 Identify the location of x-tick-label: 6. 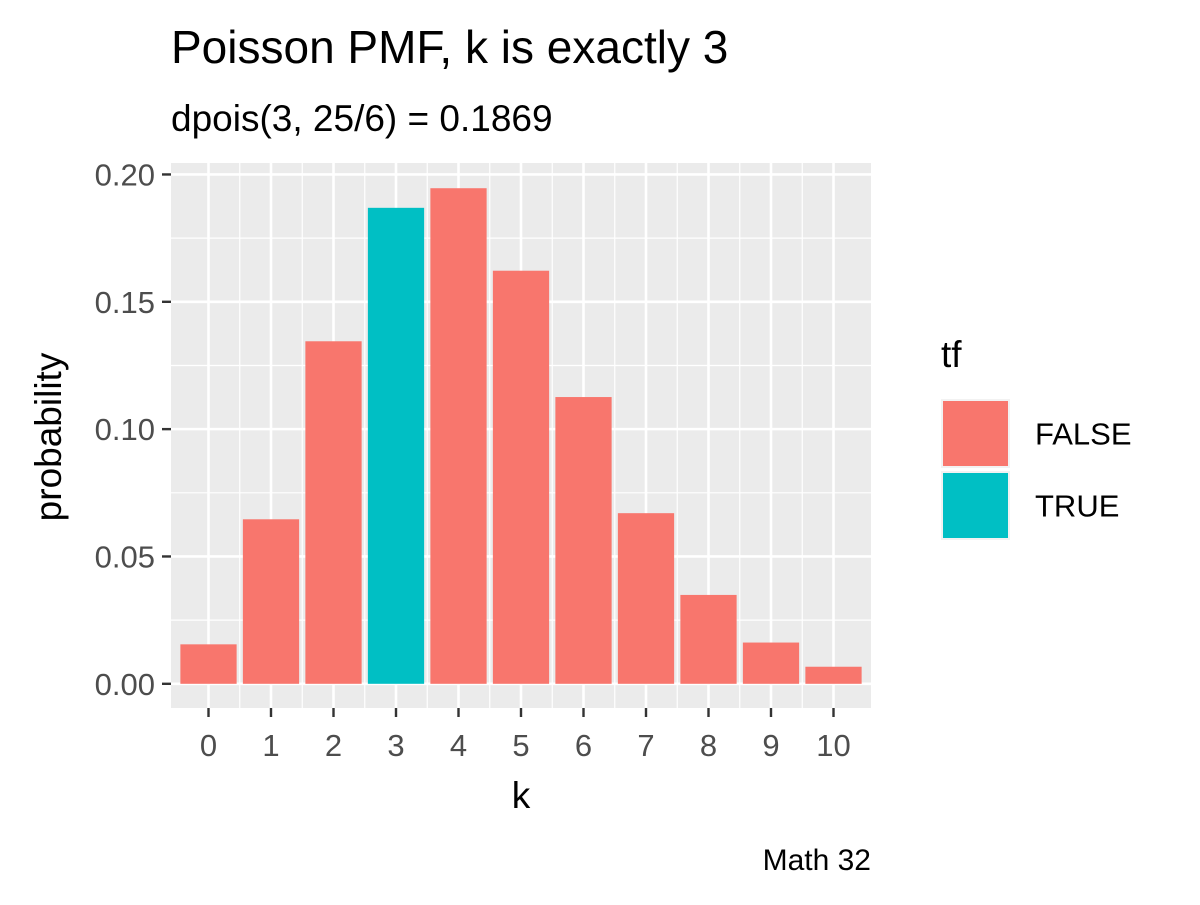
(583, 745).